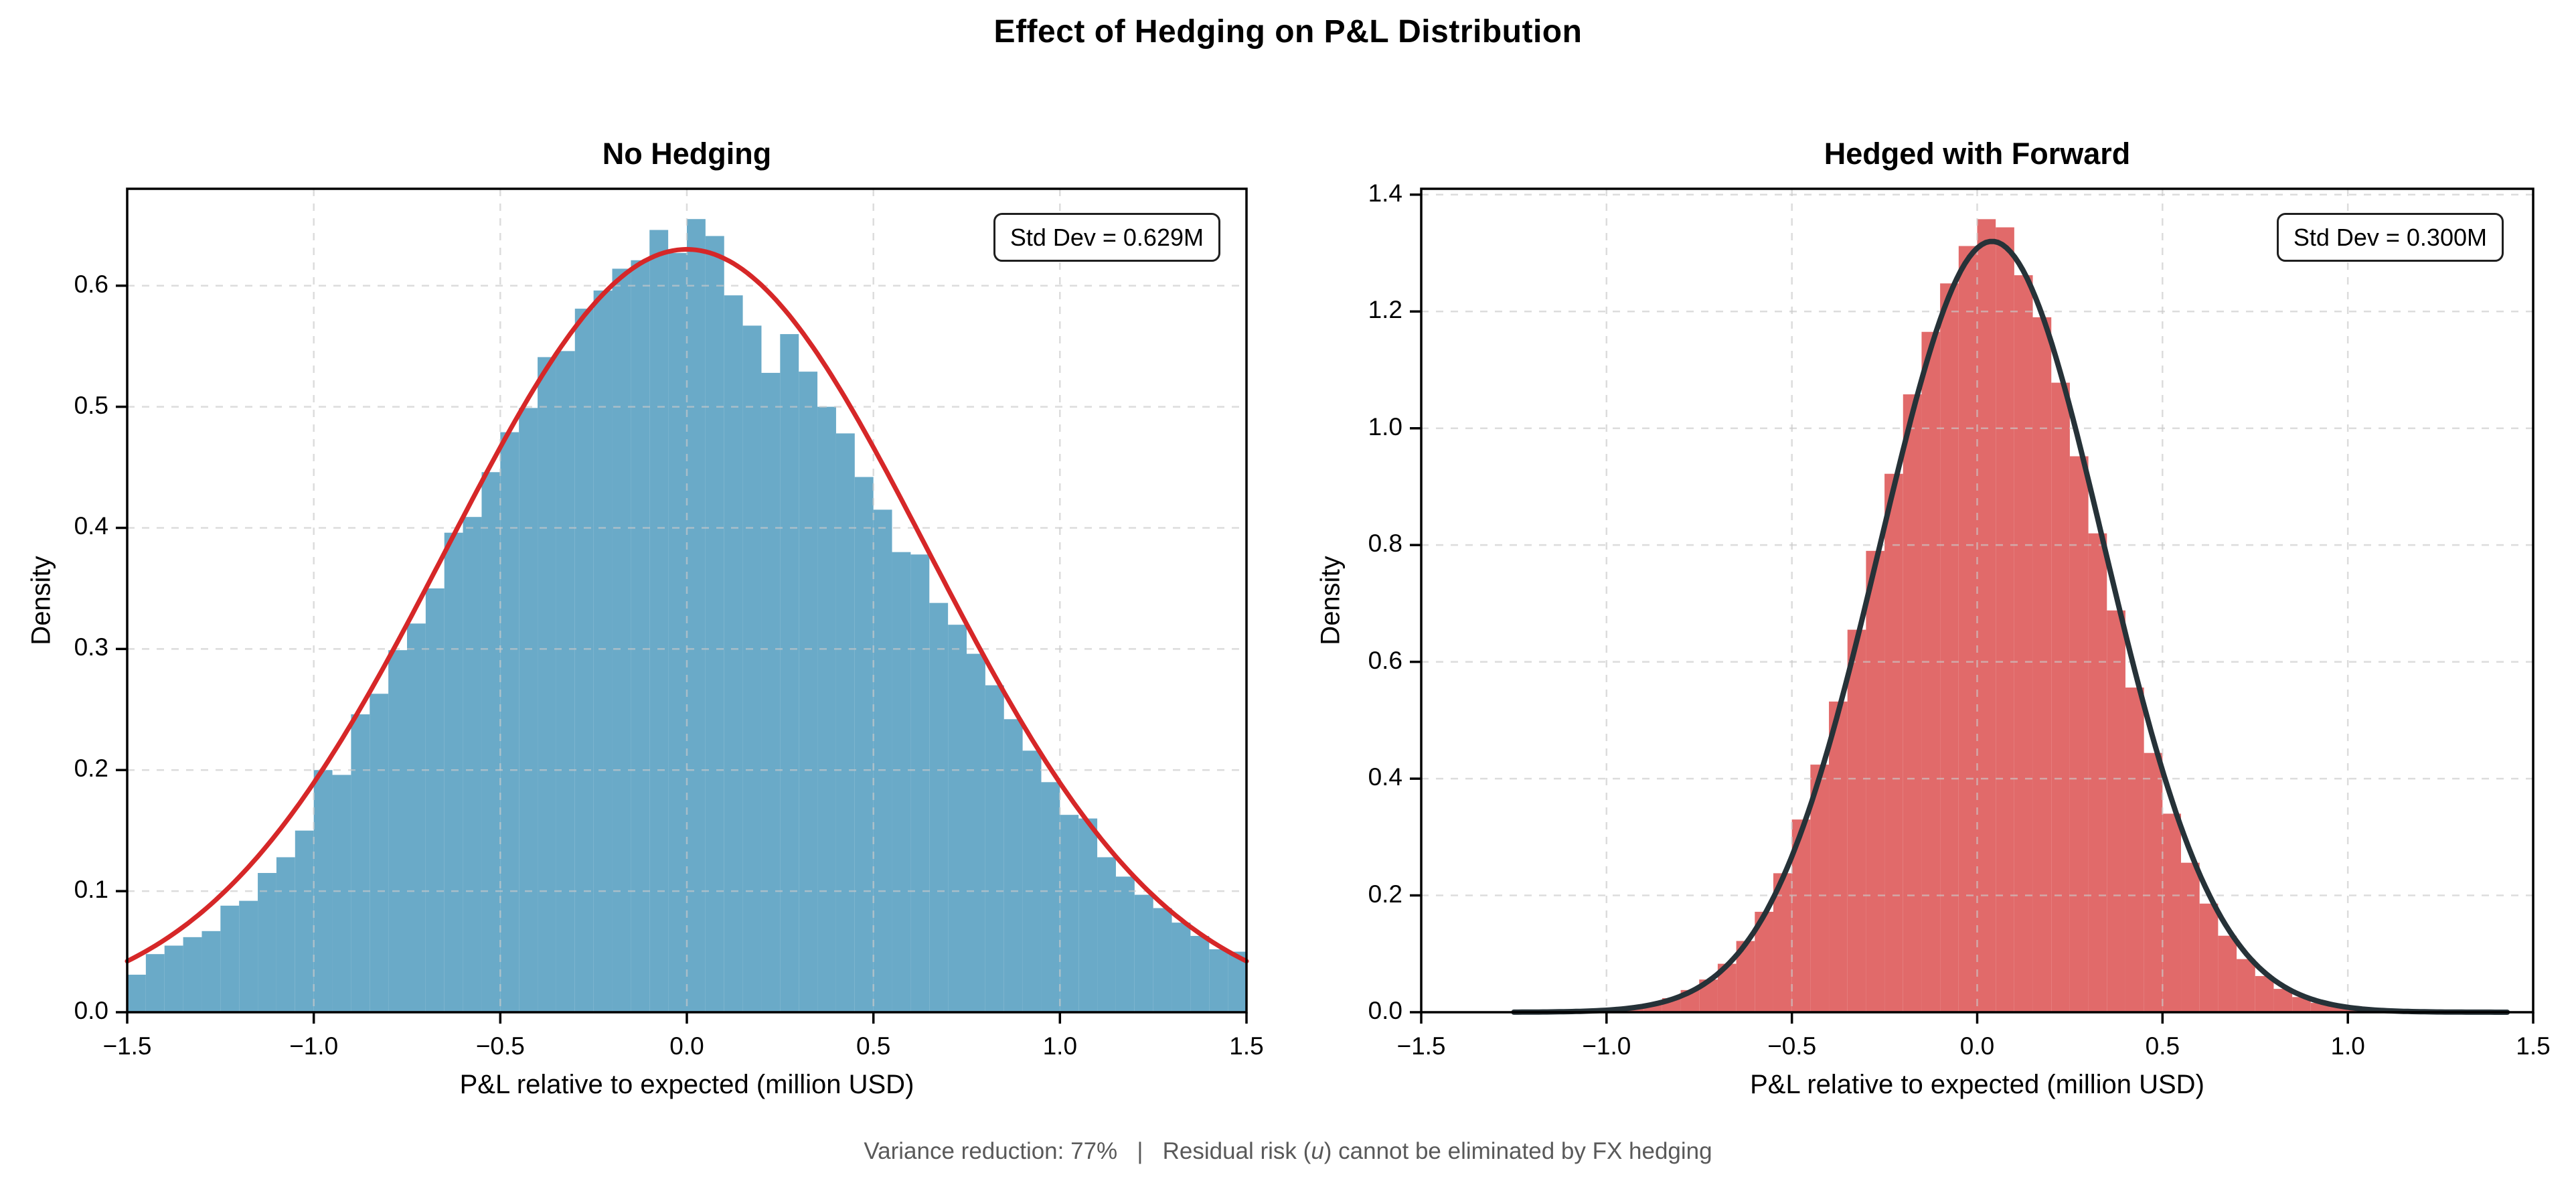 The width and height of the screenshot is (2576, 1197). I want to click on right-x-axis-label: P&L relative to expected (million USD), so click(1977, 1084).